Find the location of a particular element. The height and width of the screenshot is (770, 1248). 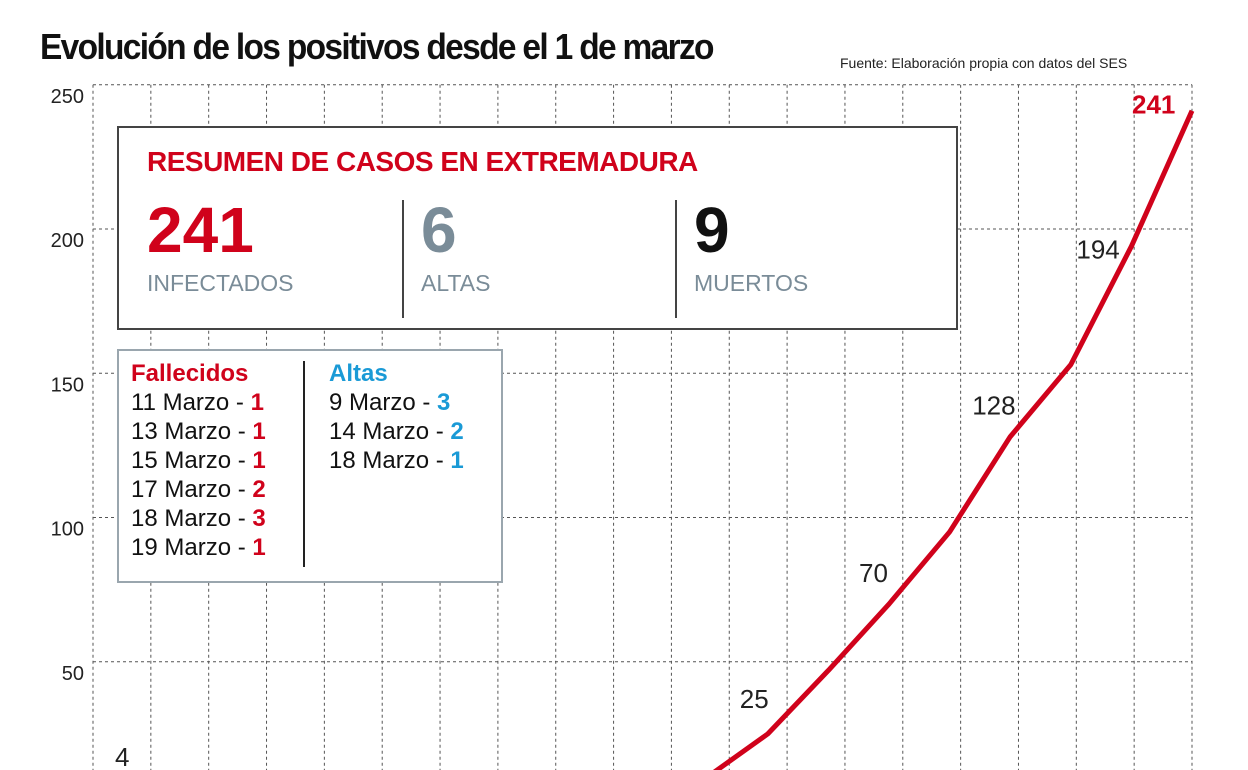

stat-altas: 6 ALTAS is located at coordinates (455, 247).